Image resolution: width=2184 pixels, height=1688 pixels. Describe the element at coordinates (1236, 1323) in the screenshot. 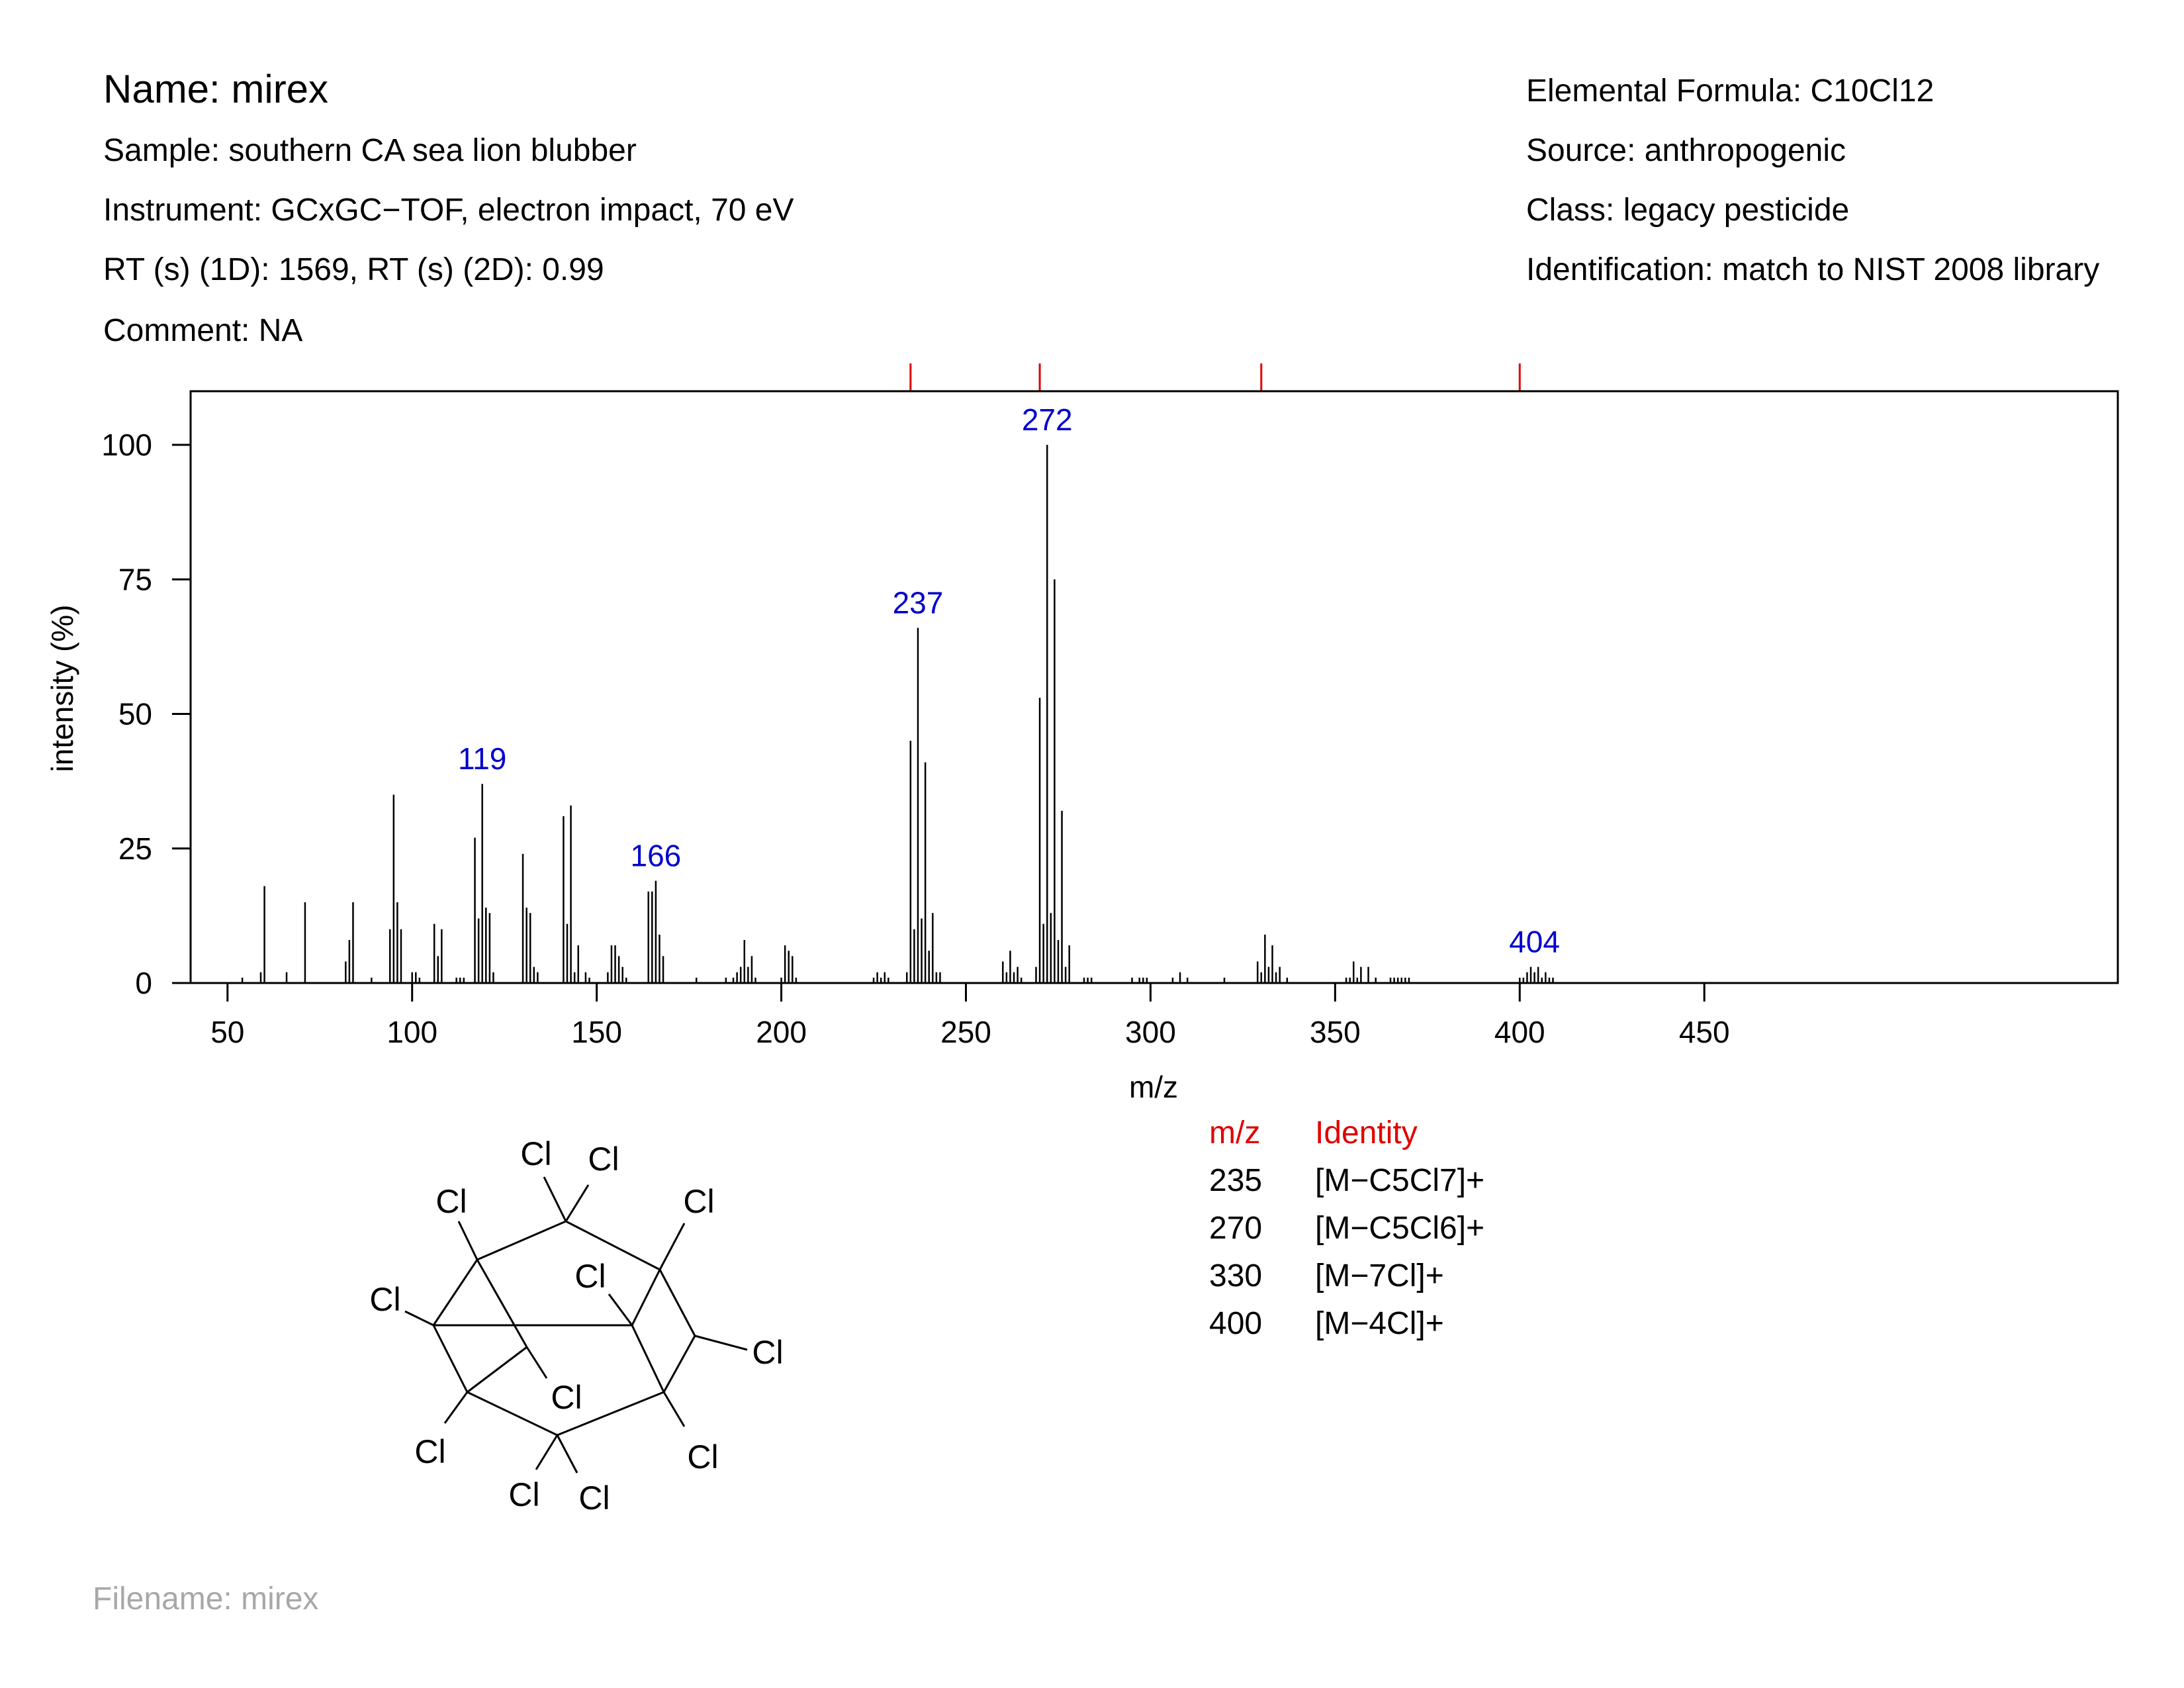

I see `mz-cell: 400` at that location.